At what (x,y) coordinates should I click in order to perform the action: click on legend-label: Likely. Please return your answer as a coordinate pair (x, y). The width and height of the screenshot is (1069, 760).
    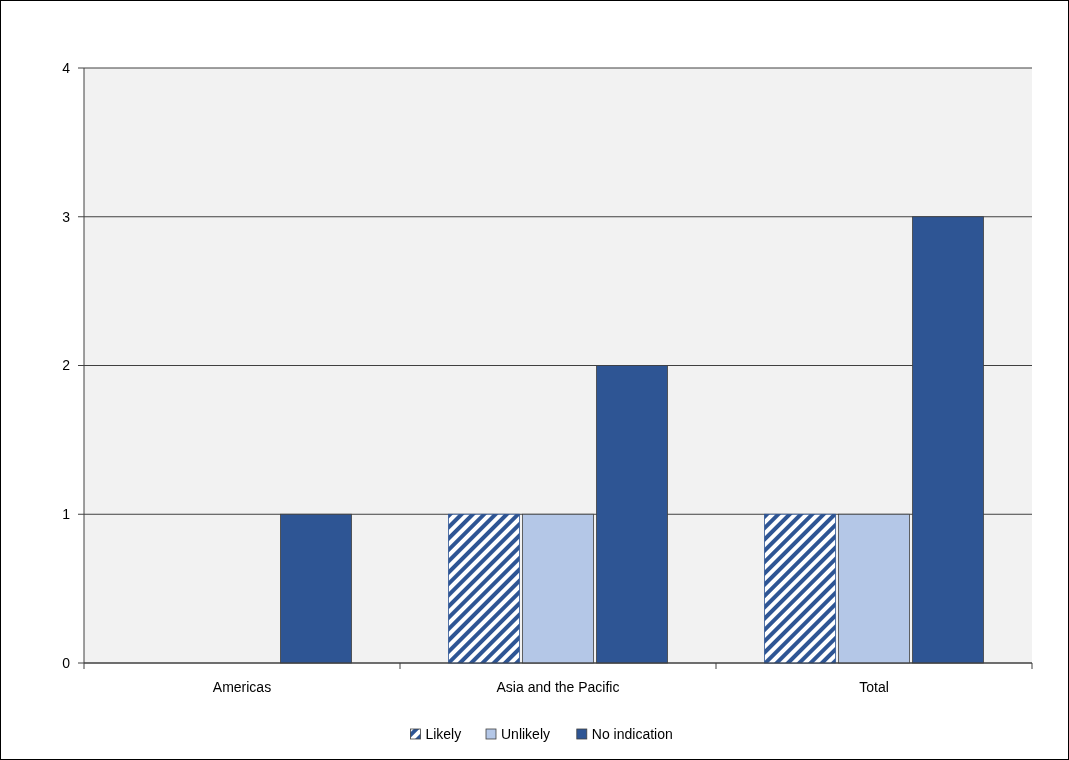
    Looking at the image, I should click on (443, 733).